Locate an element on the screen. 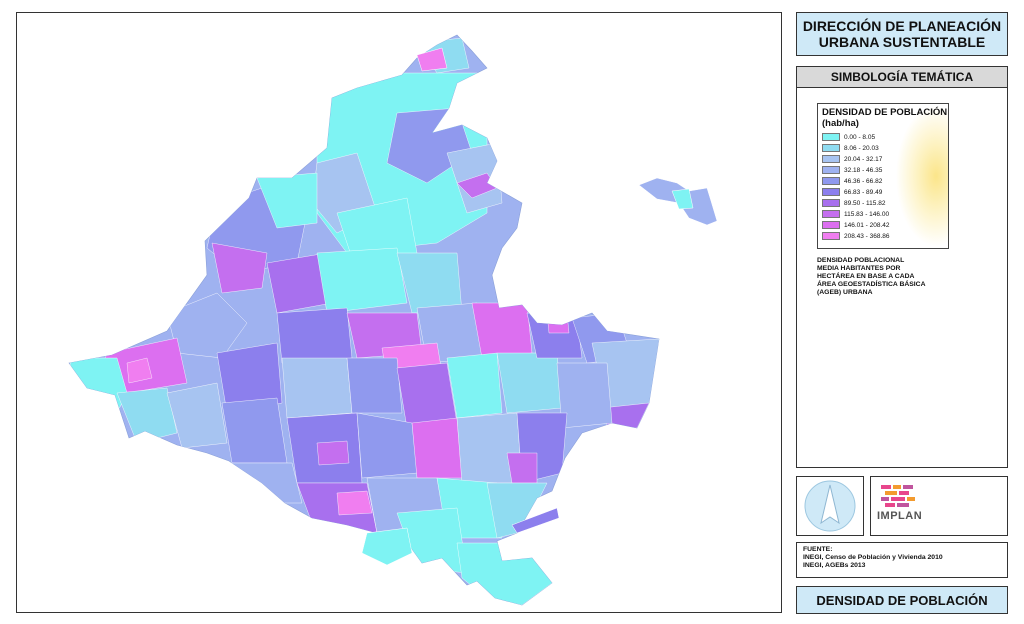 The image size is (1024, 624). legend-item: 146.01 - 208.42 is located at coordinates (856, 225).